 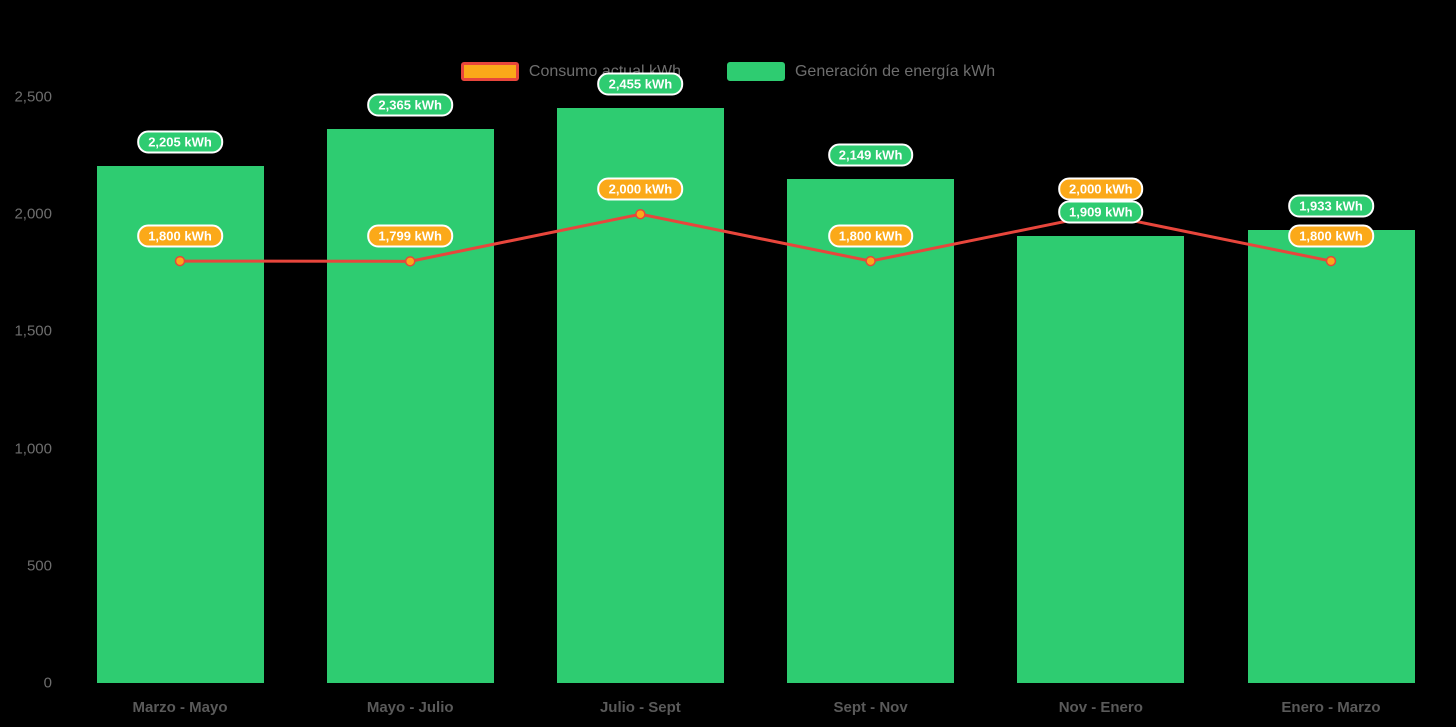 I want to click on legend-item-consumo: Consumo actual kWh, so click(x=570, y=71).